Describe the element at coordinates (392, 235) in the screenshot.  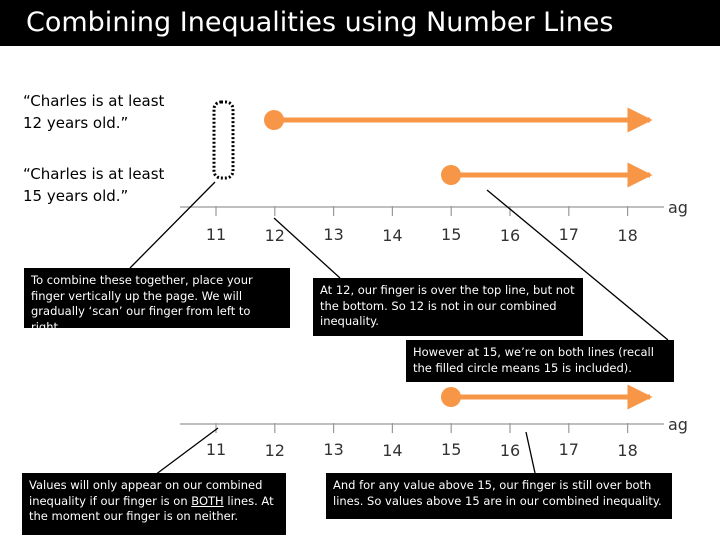
I see `top-tick-label-14: 14` at that location.